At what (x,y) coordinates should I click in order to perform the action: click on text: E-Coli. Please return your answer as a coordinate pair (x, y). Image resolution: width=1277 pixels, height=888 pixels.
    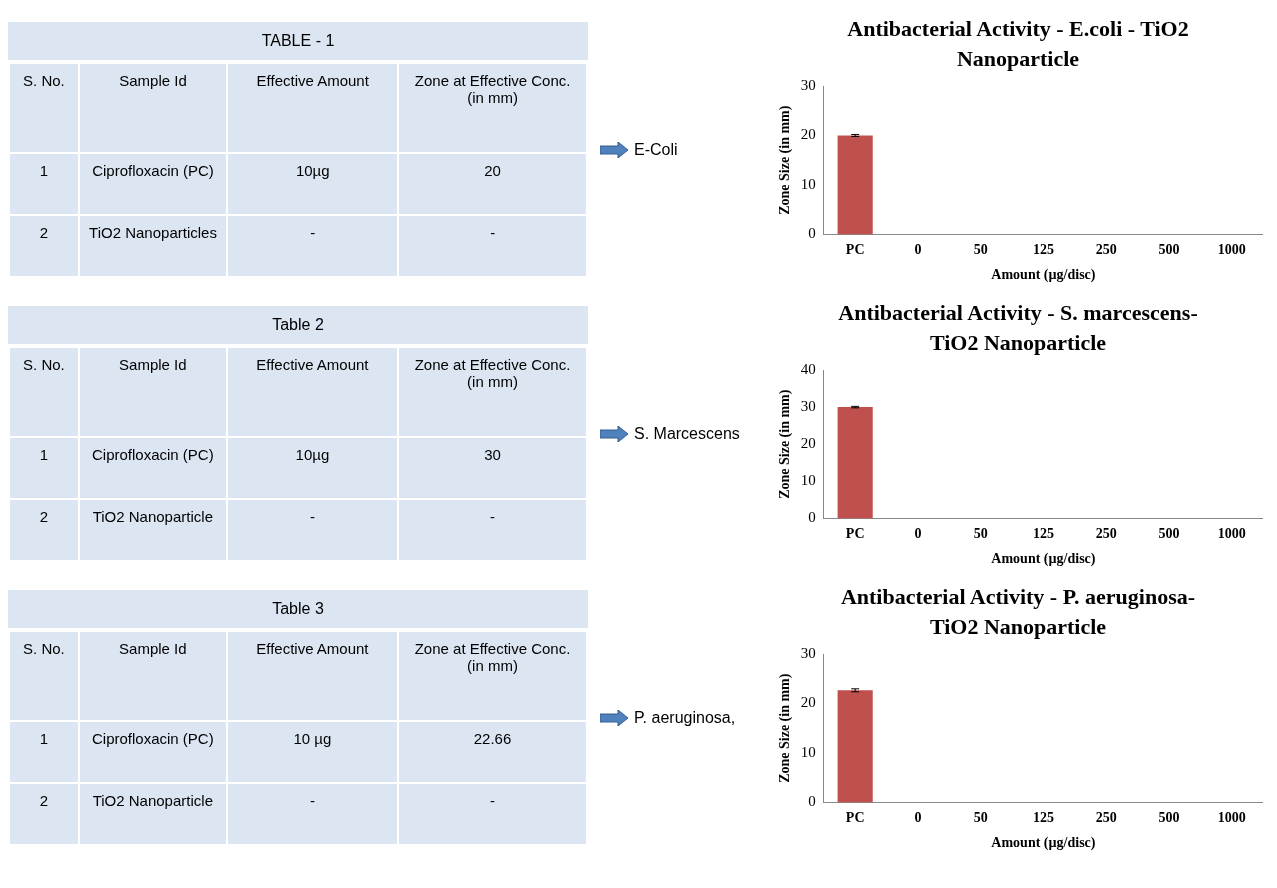
    Looking at the image, I should click on (656, 150).